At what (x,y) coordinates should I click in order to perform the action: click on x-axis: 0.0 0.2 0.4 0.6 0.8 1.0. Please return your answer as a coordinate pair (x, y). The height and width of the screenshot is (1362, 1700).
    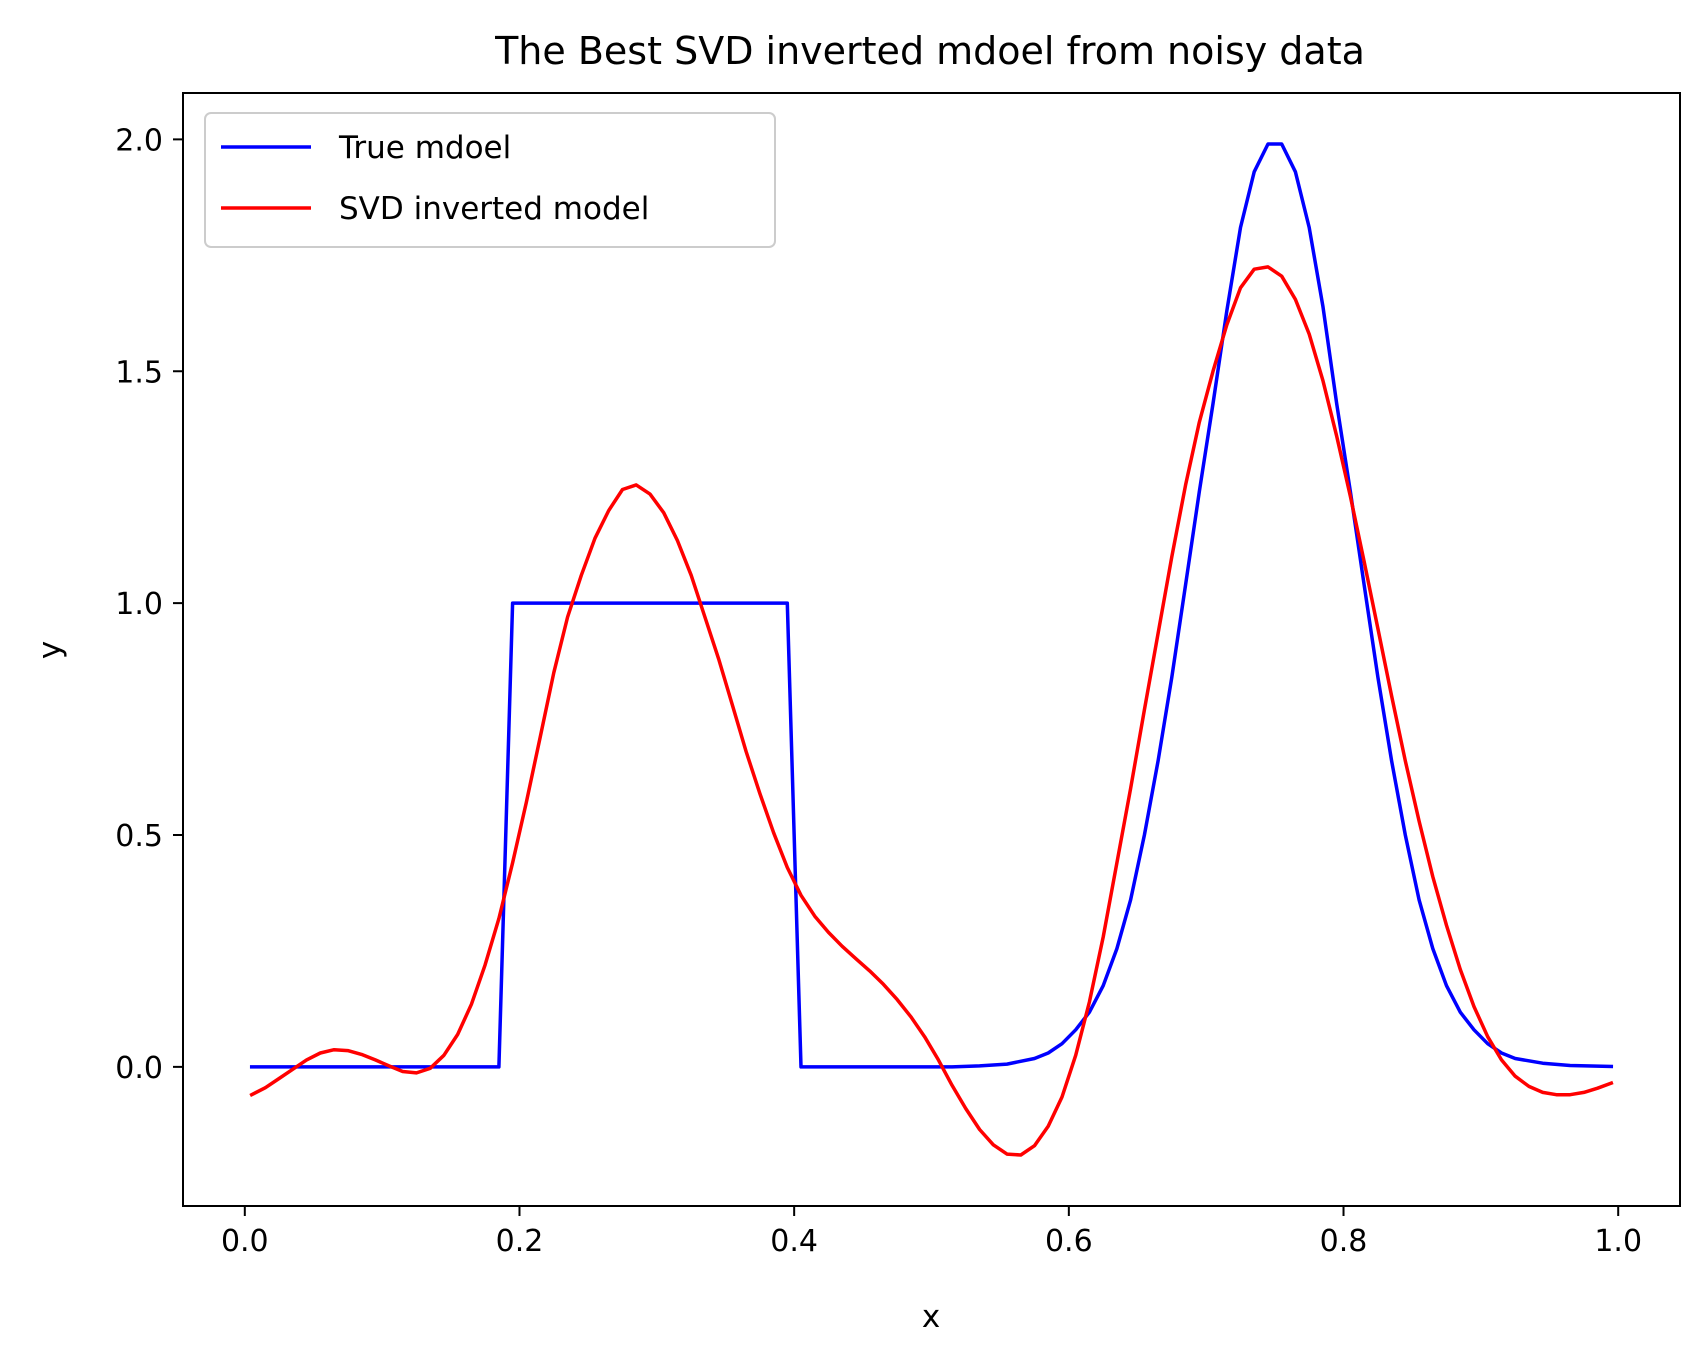
    Looking at the image, I should click on (931, 1232).